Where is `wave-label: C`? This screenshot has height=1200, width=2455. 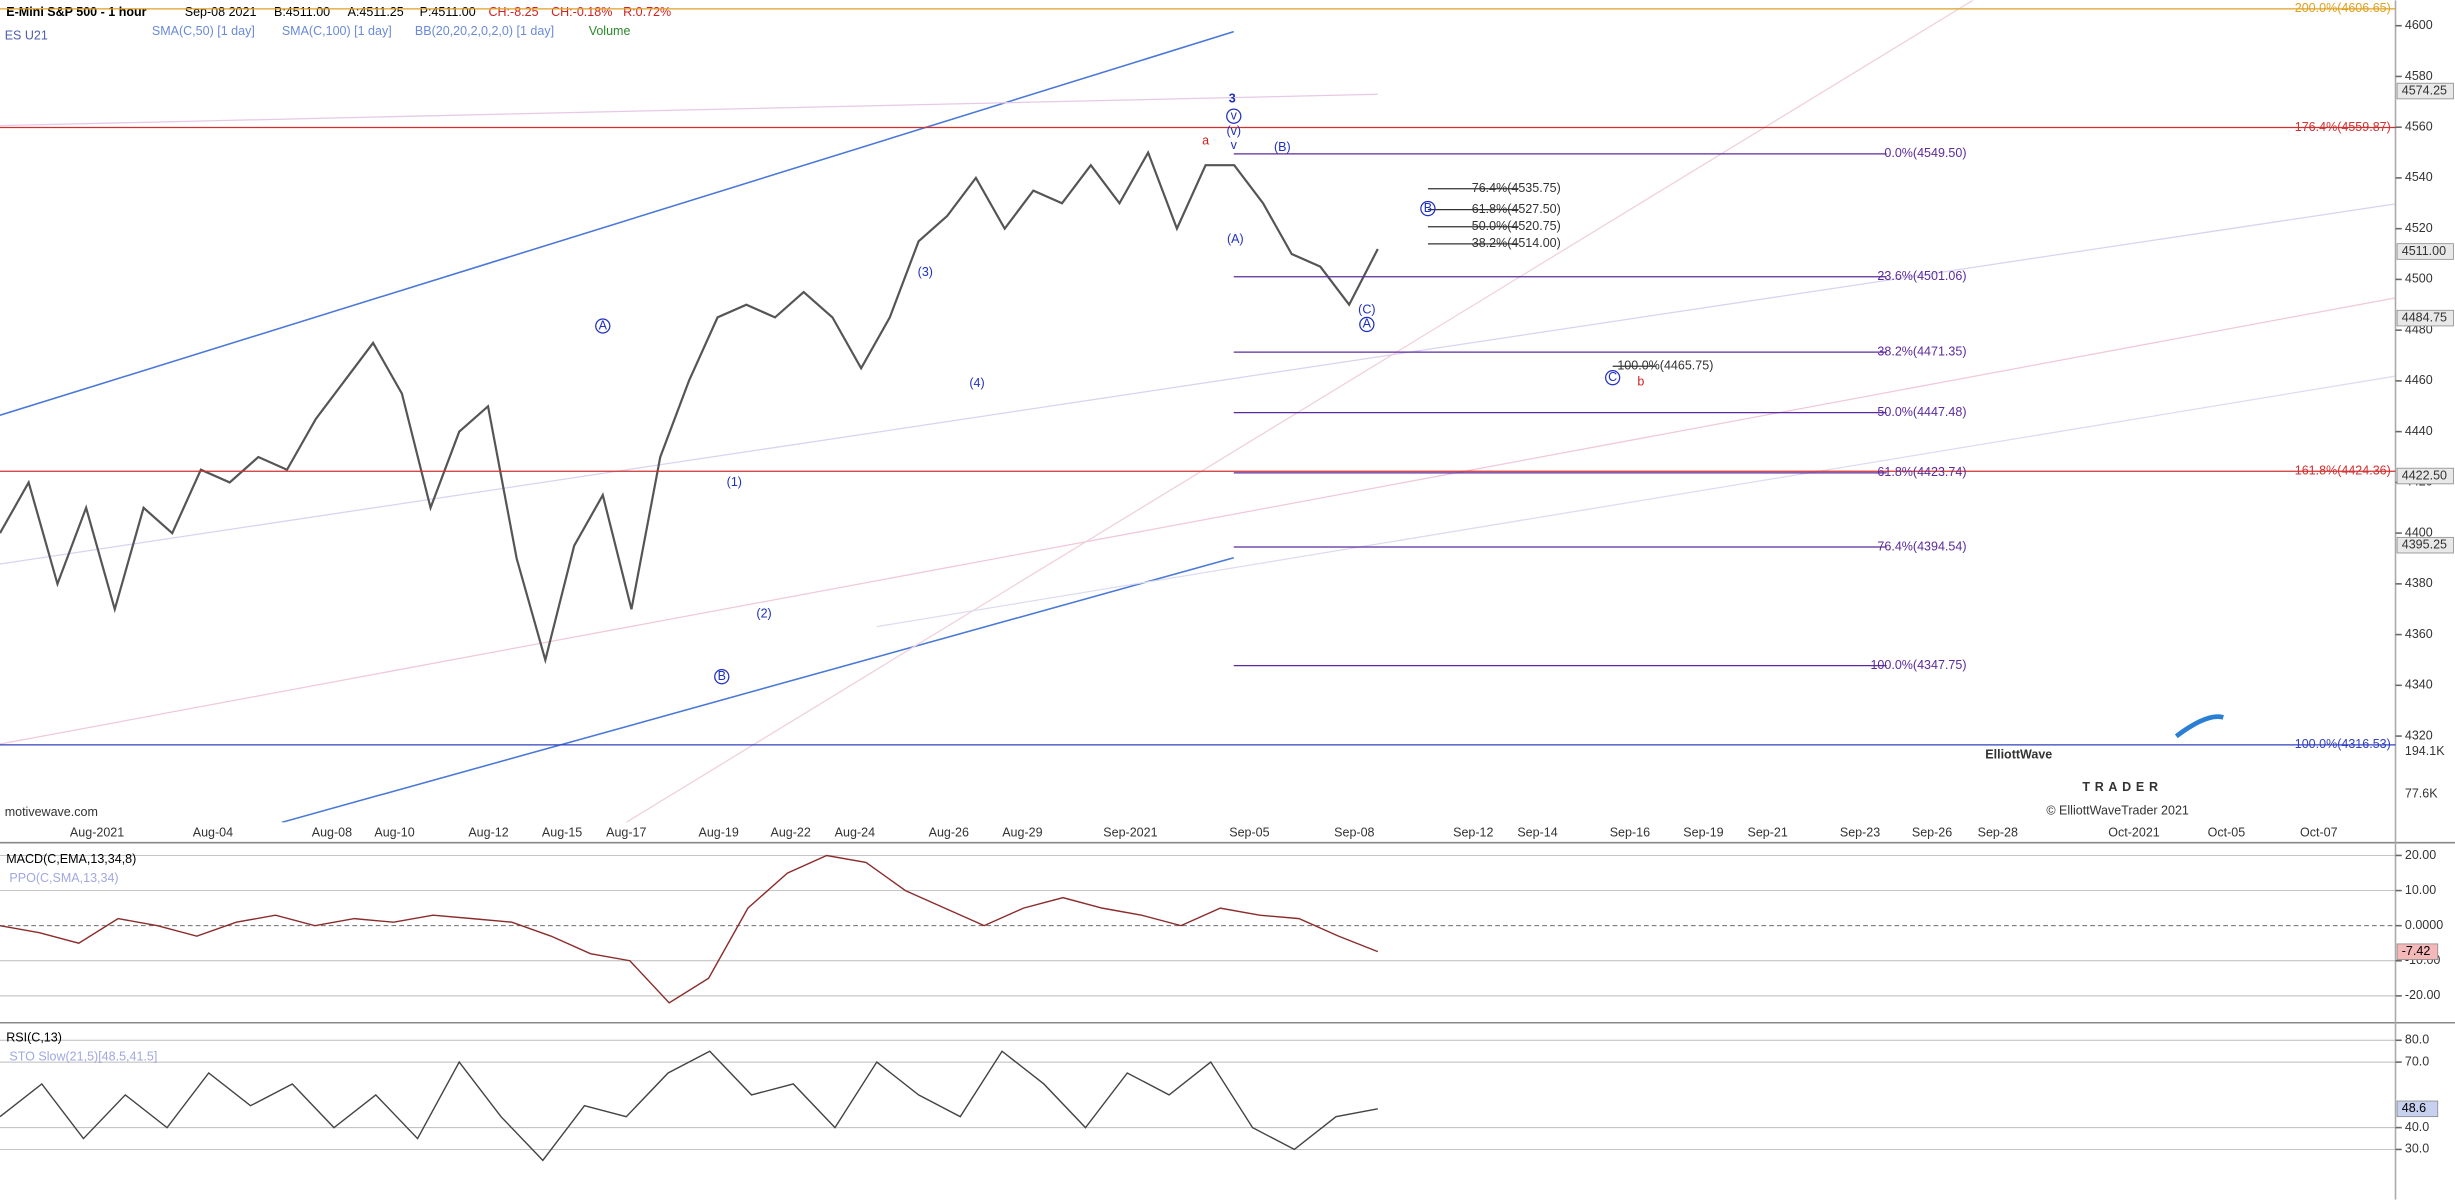 wave-label: C is located at coordinates (1612, 377).